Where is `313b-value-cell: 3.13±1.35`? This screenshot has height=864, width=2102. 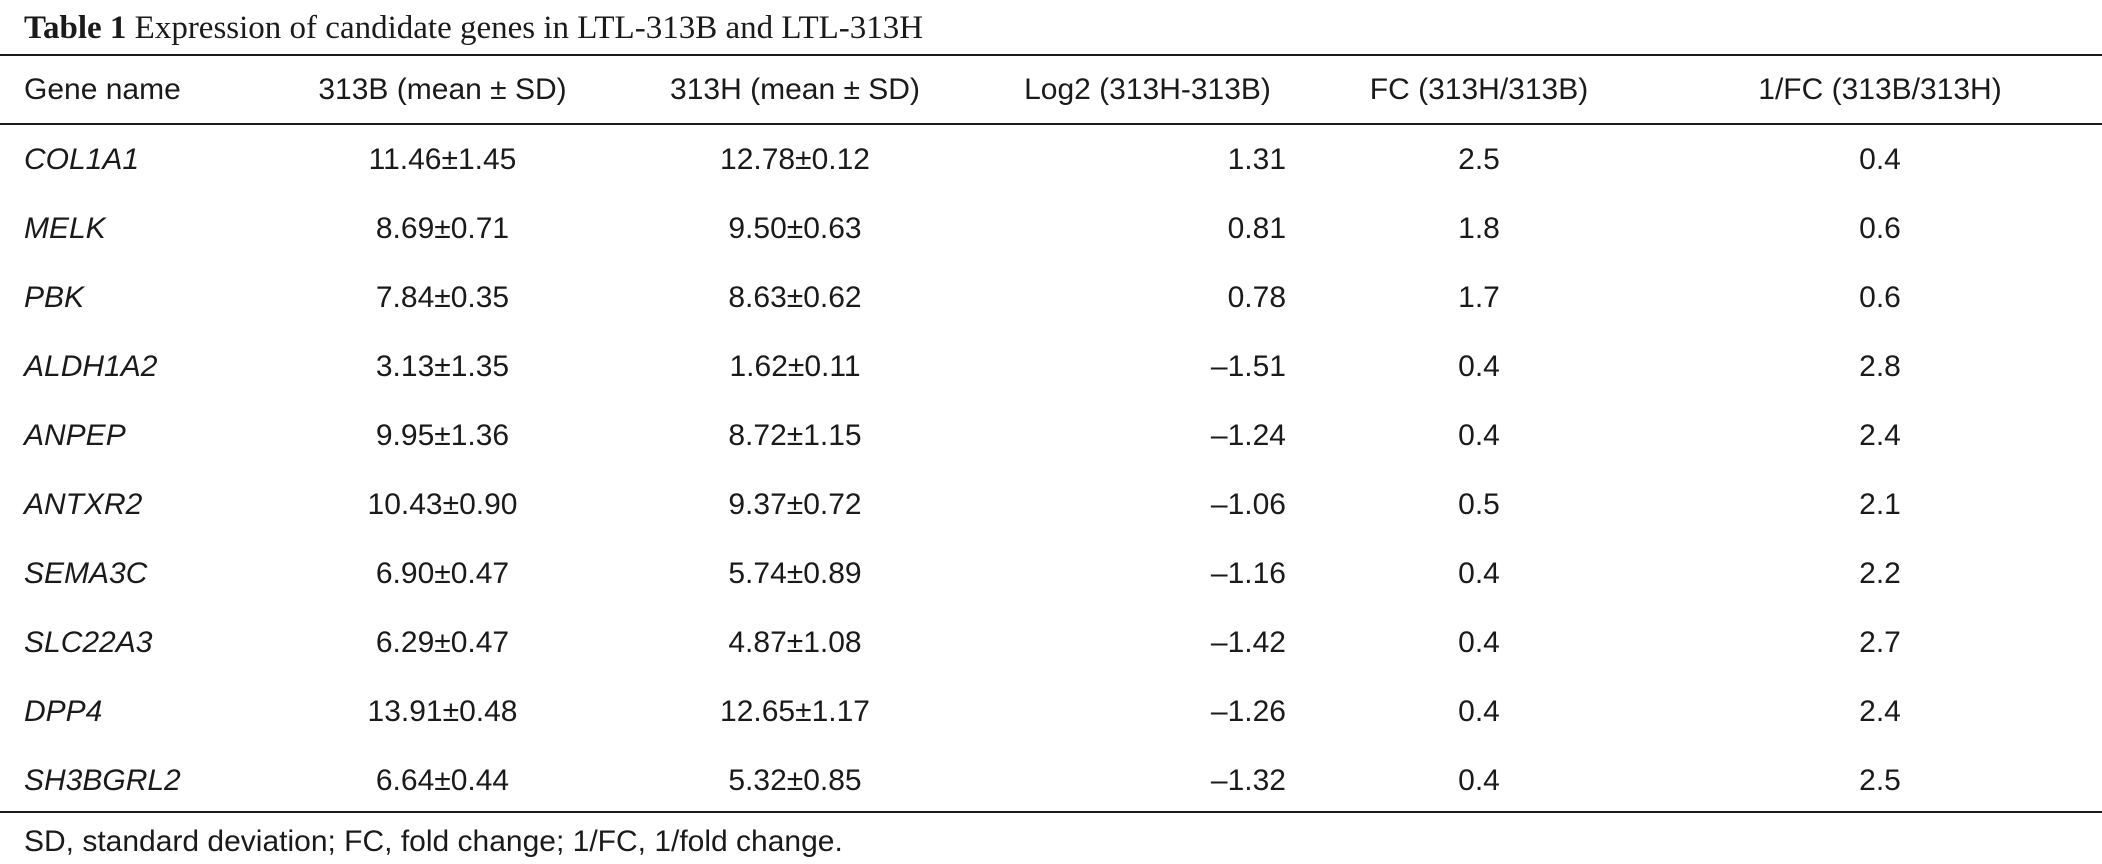
313b-value-cell: 3.13±1.35 is located at coordinates (442, 366).